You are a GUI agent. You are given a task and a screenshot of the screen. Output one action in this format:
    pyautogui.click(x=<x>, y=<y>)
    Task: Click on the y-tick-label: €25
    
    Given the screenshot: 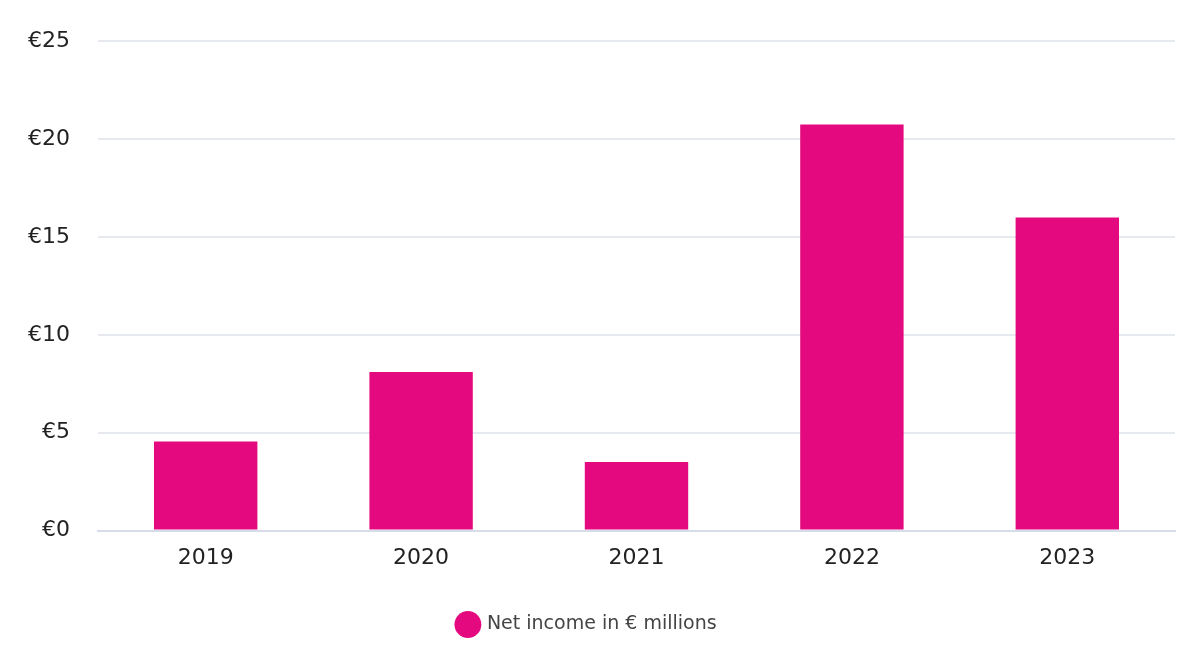 What is the action you would take?
    pyautogui.click(x=48, y=39)
    